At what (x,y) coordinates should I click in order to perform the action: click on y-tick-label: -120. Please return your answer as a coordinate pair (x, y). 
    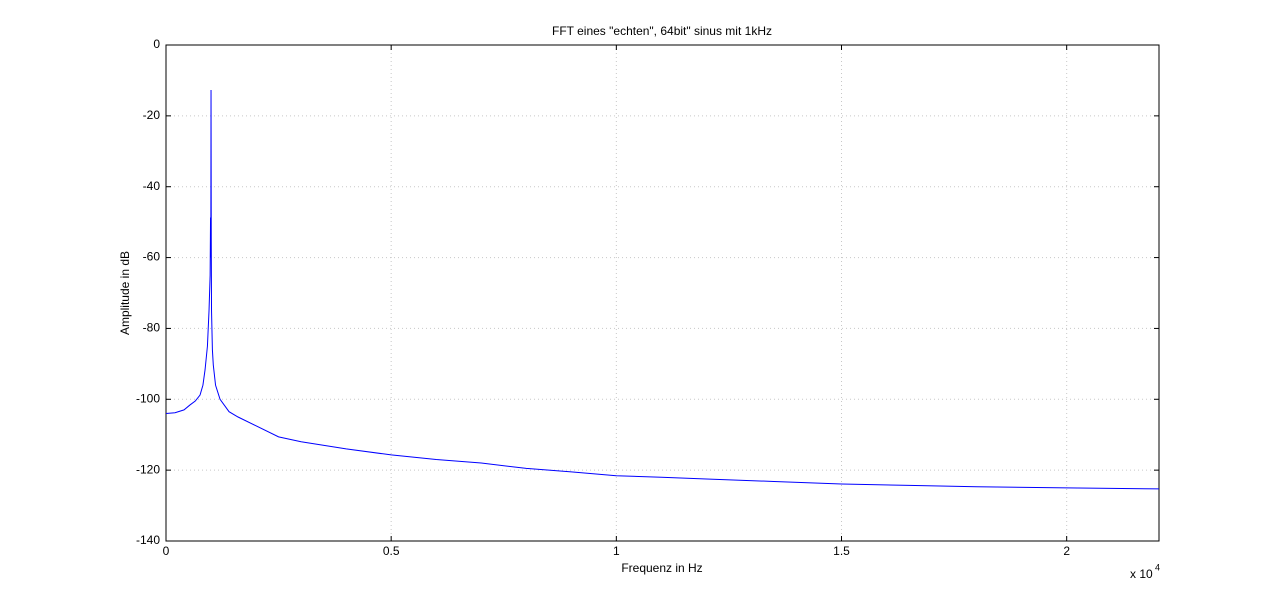
    Looking at the image, I should click on (148, 469).